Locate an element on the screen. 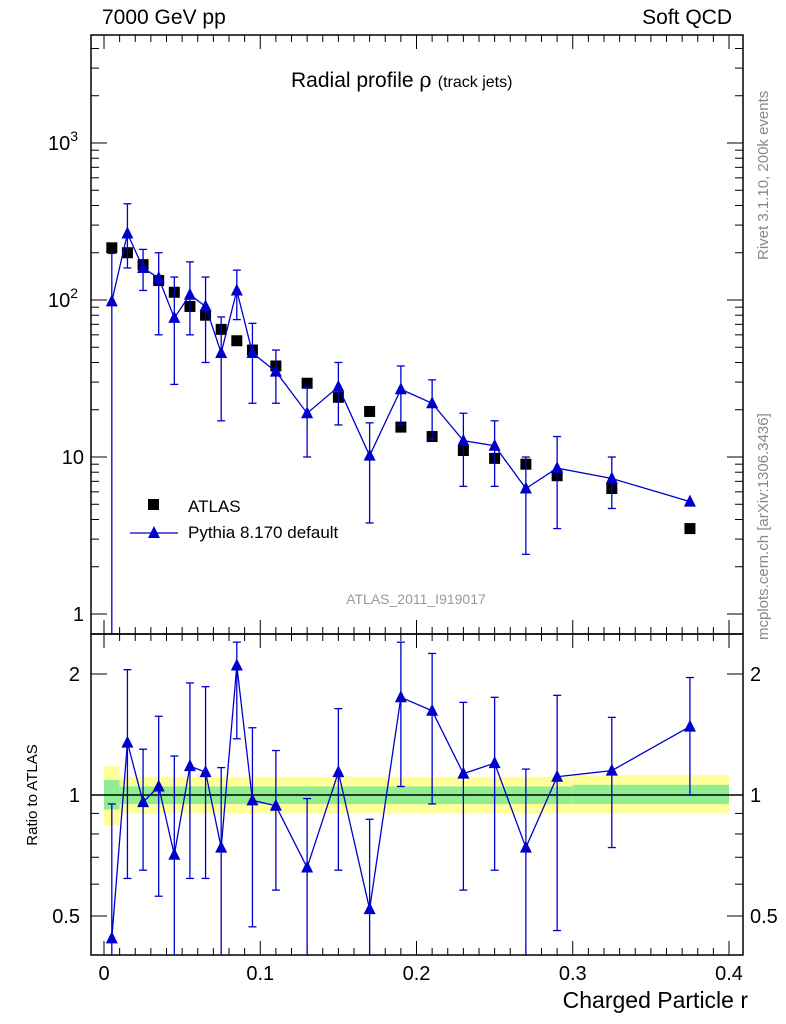  header-right: Soft QCD is located at coordinates (687, 17).